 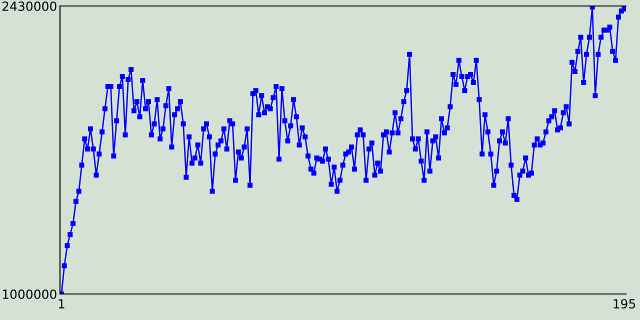 I want to click on y-tick-label: 1000000, so click(x=29, y=294).